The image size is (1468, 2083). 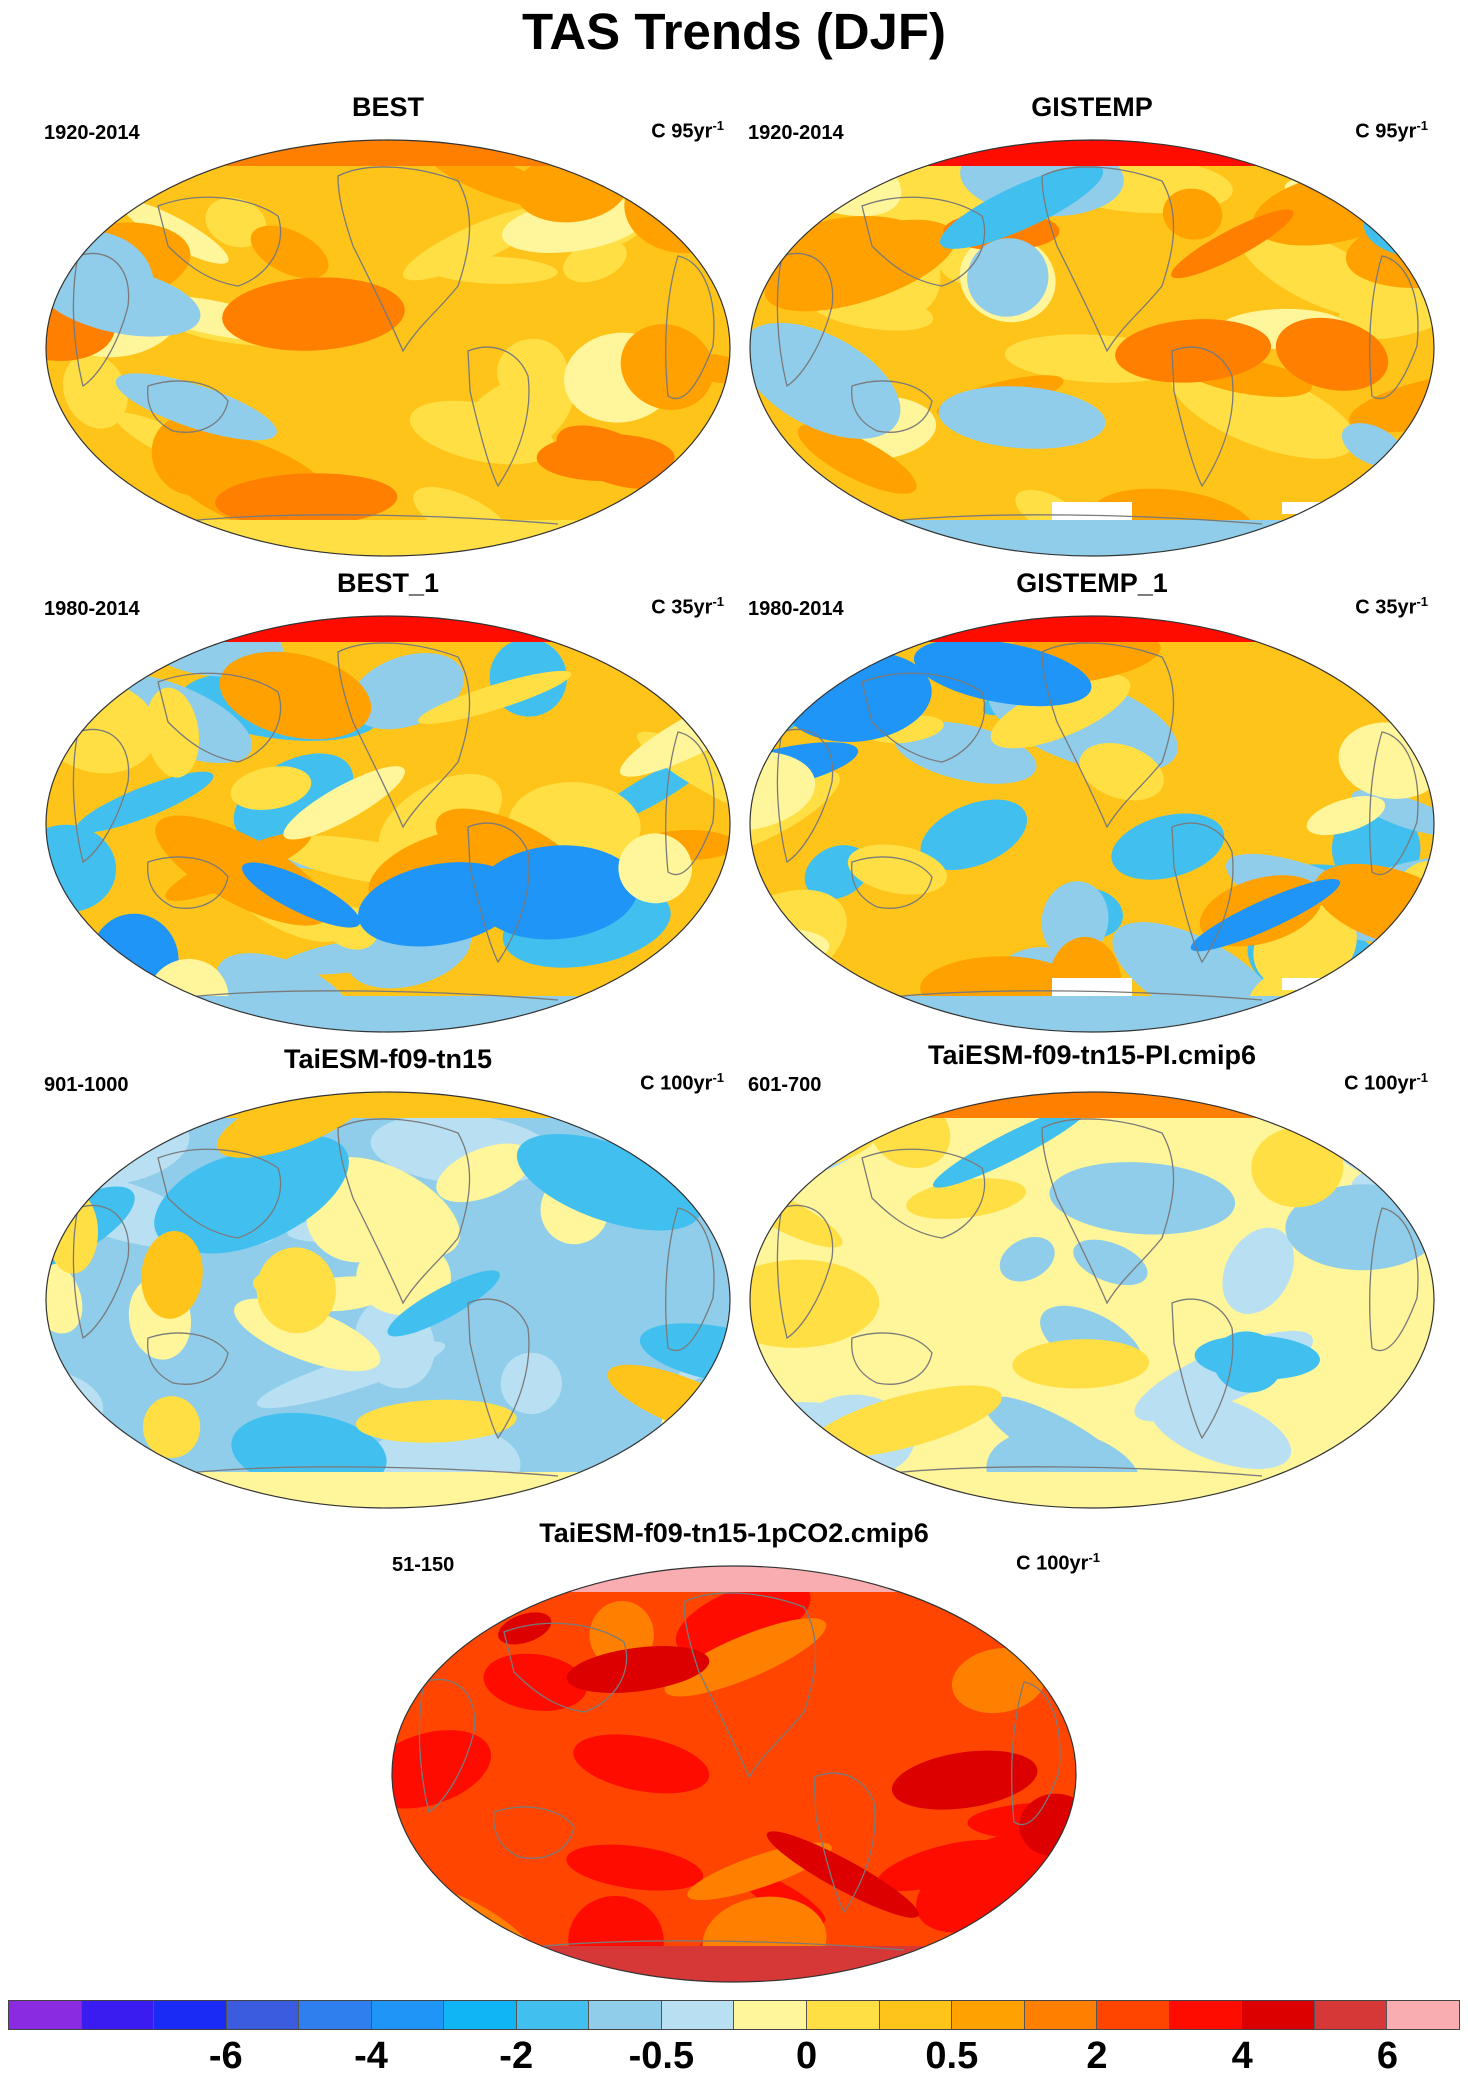 I want to click on figure-title: TAS Trends (DJF), so click(x=734, y=31).